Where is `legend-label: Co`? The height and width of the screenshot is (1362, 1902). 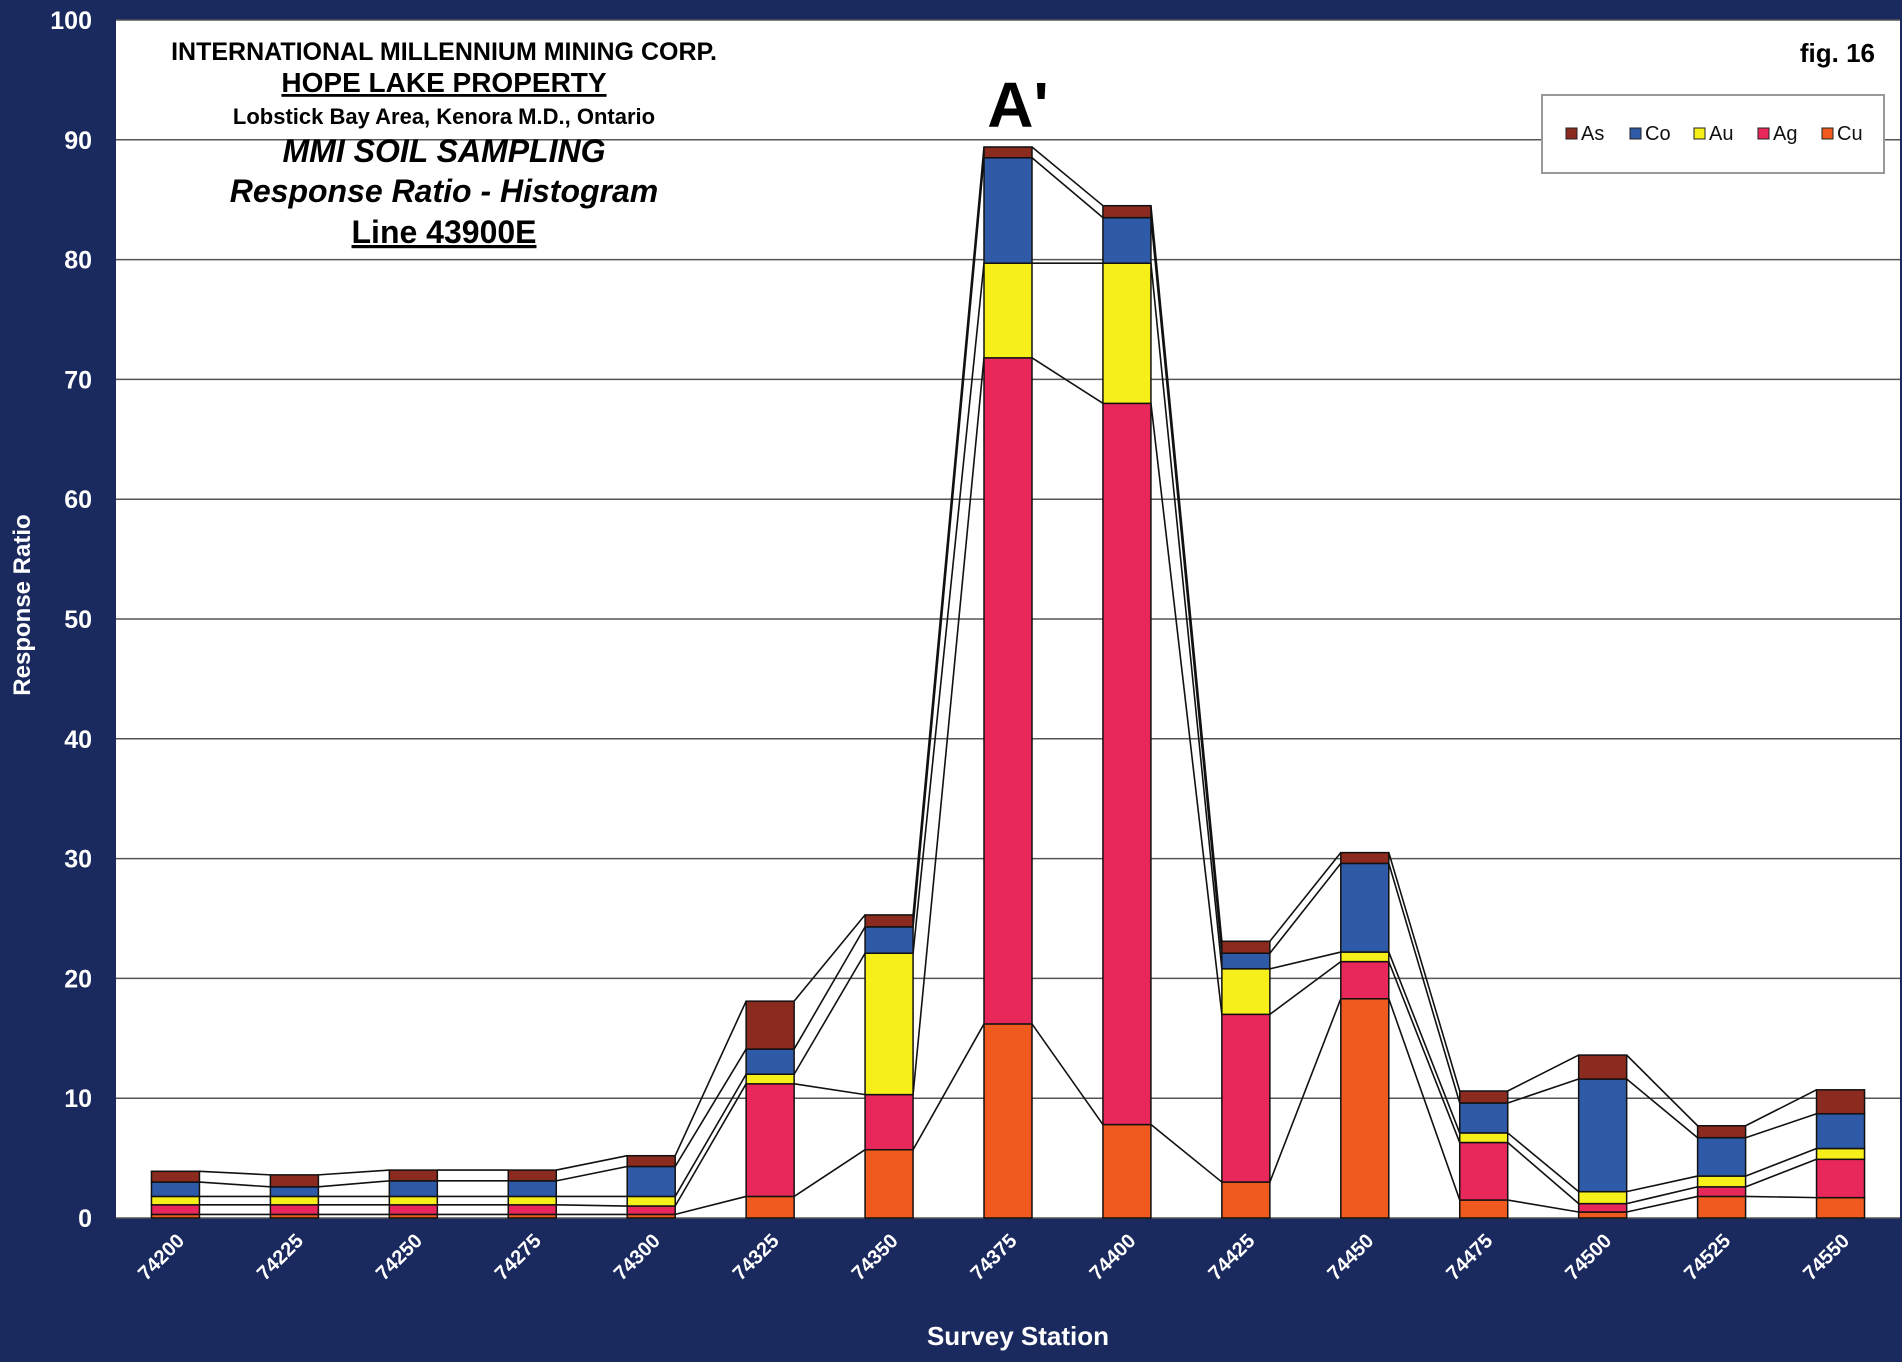 legend-label: Co is located at coordinates (1658, 134).